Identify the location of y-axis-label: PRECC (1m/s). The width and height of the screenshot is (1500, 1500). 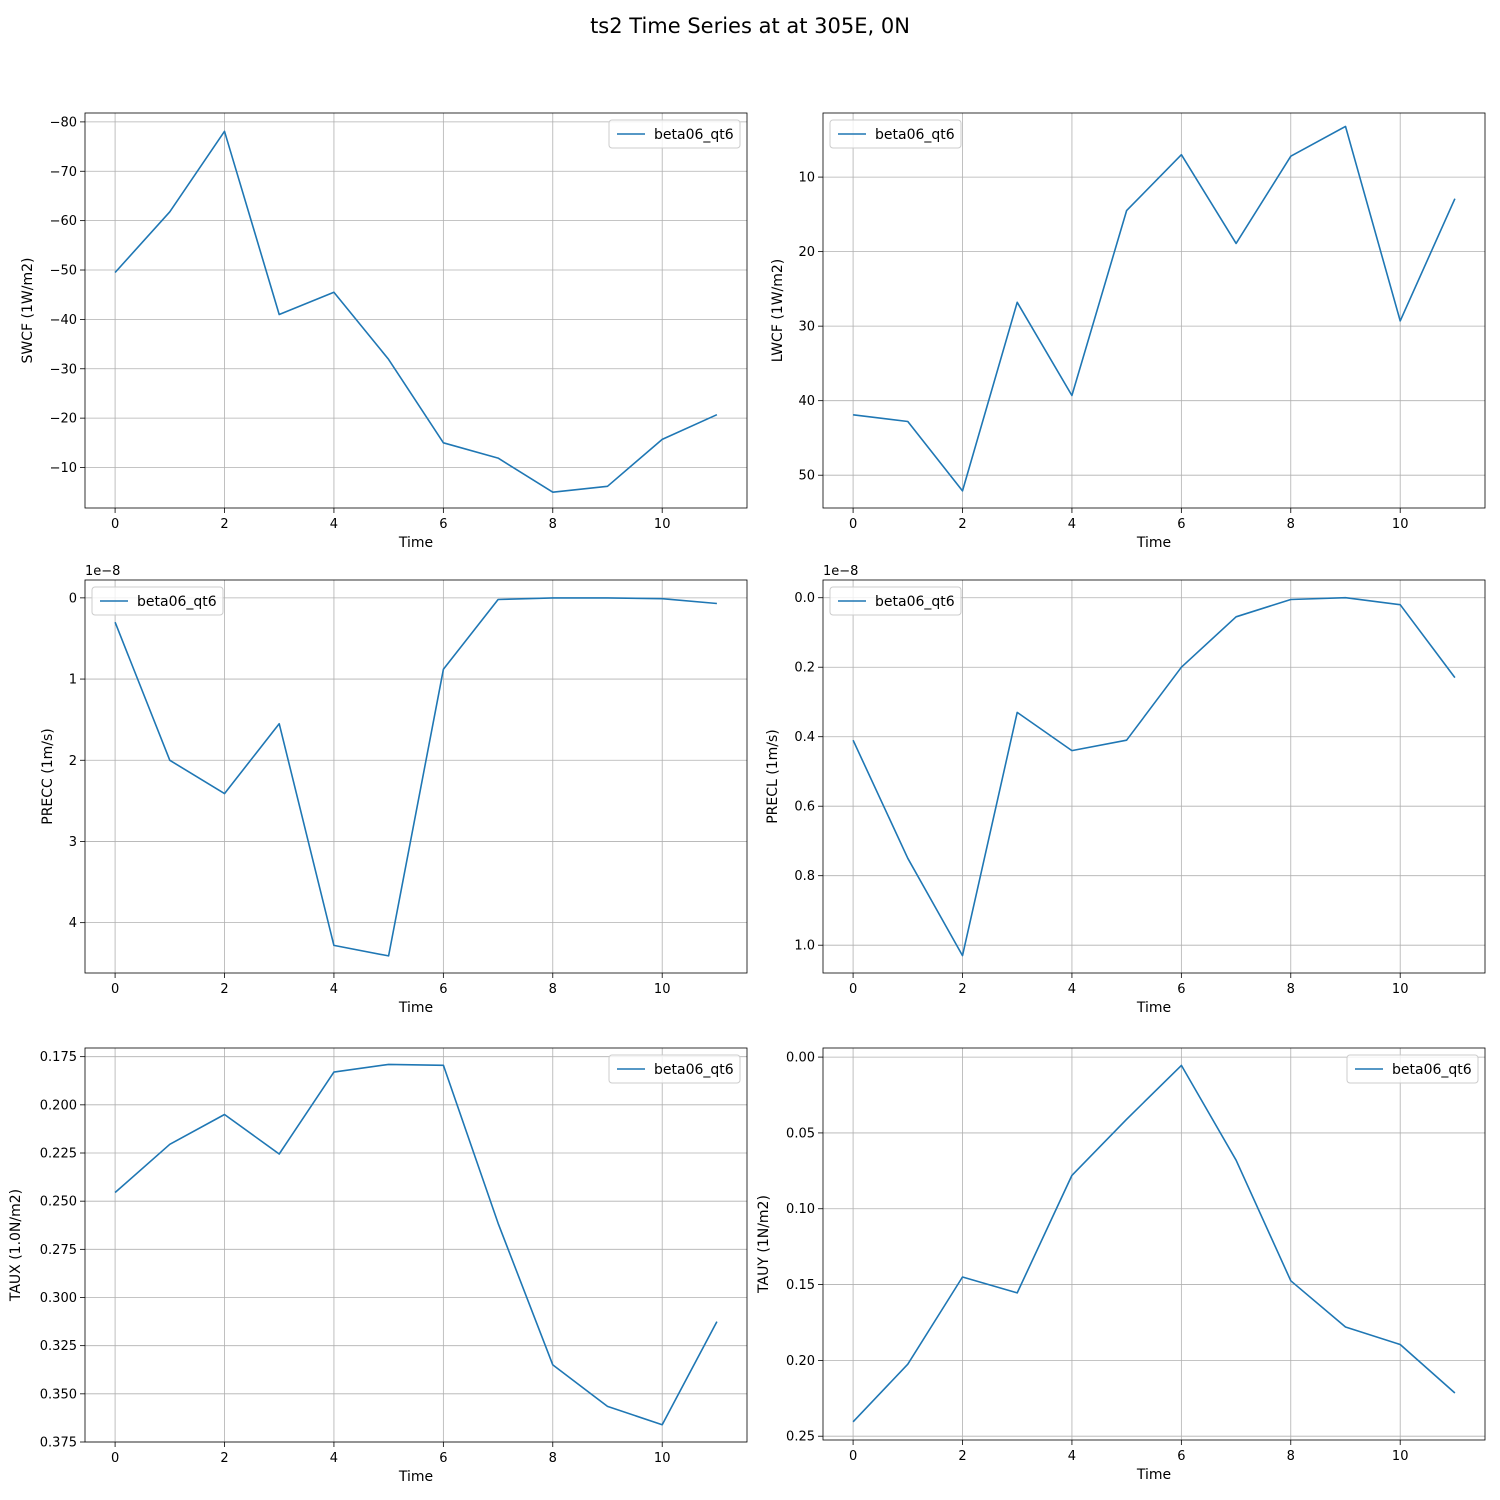
(48, 776).